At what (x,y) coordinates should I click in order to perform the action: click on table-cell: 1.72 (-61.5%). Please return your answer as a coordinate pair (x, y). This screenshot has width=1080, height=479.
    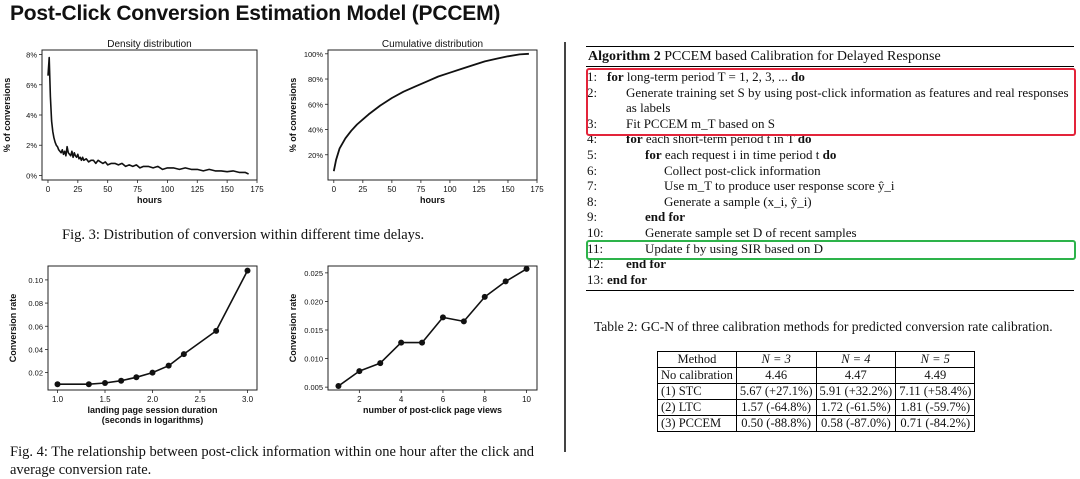
    Looking at the image, I should click on (856, 407).